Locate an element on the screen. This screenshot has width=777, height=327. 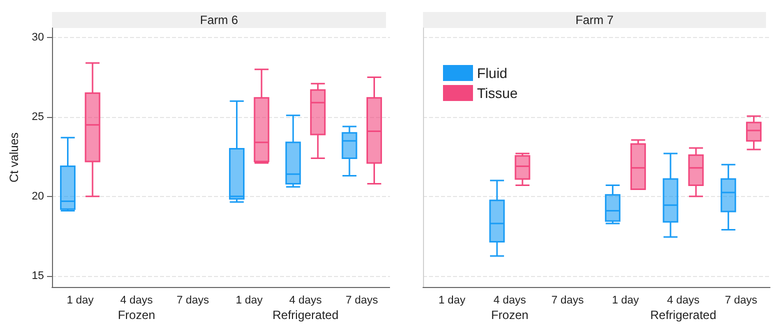
y-tick-label: 15 is located at coordinates (38, 276).